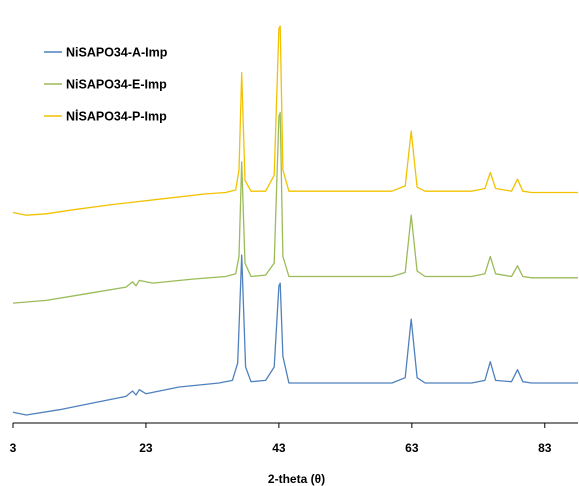 The width and height of the screenshot is (579, 486). What do you see at coordinates (13, 448) in the screenshot?
I see `x-tick-label-0: 3` at bounding box center [13, 448].